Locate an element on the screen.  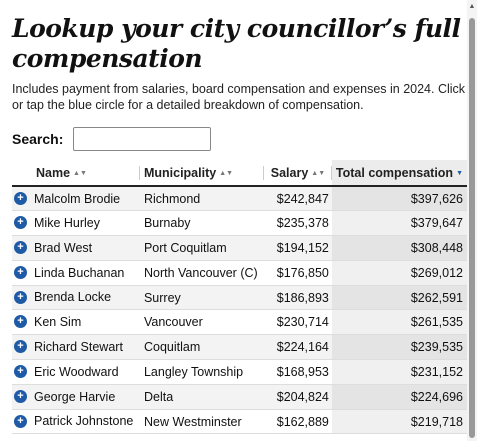
name-cell: + Brad West is located at coordinates (76, 248).